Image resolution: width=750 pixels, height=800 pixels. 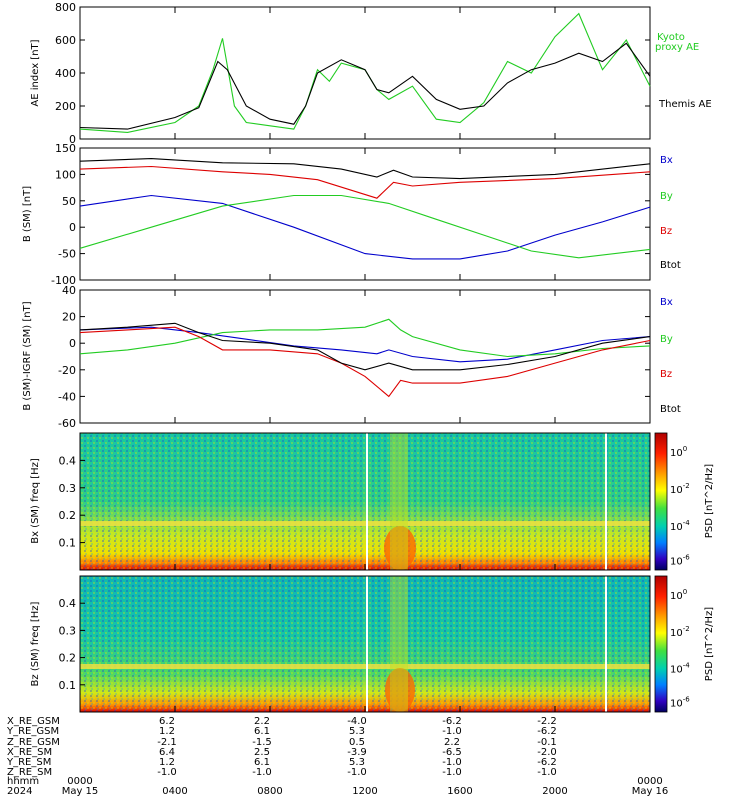 I want to click on ephemeris-value: -1.5, so click(x=262, y=742).